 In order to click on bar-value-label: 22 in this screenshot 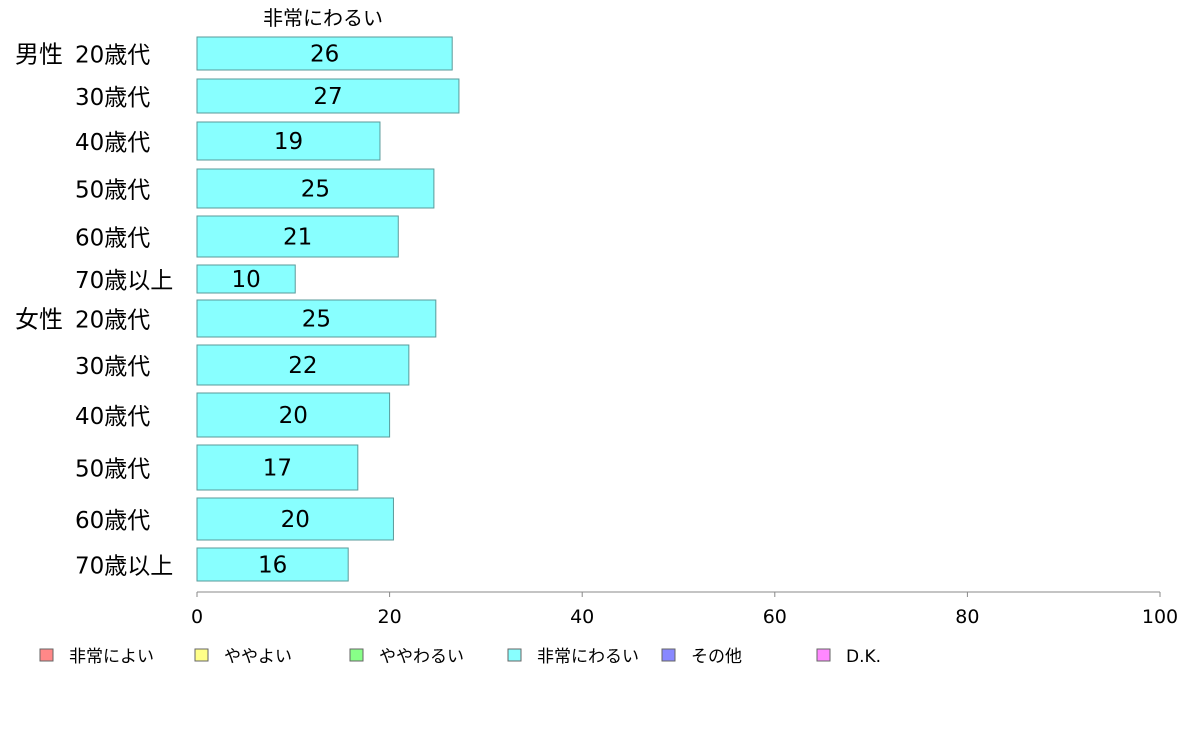, I will do `click(302, 366)`.